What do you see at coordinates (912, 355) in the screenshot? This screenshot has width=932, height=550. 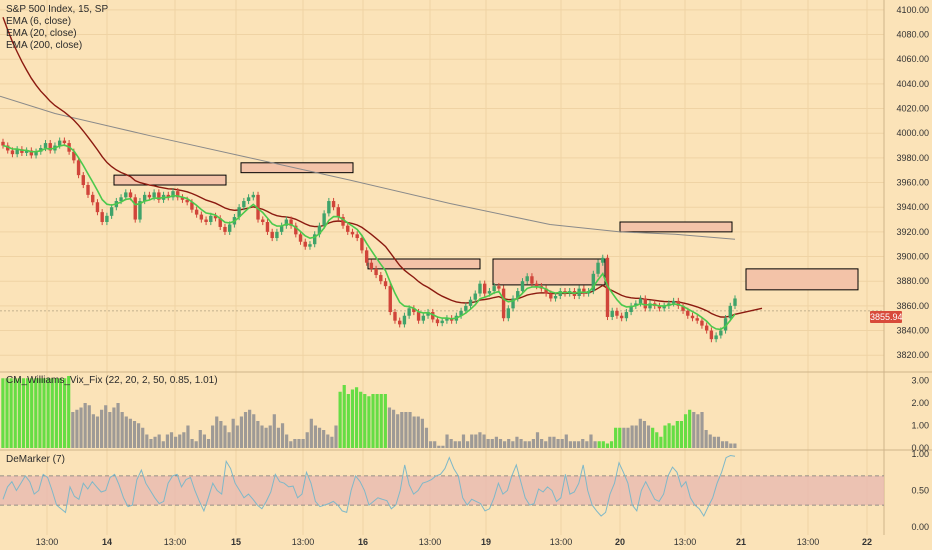 I see `price-tick-label: 3820.00` at bounding box center [912, 355].